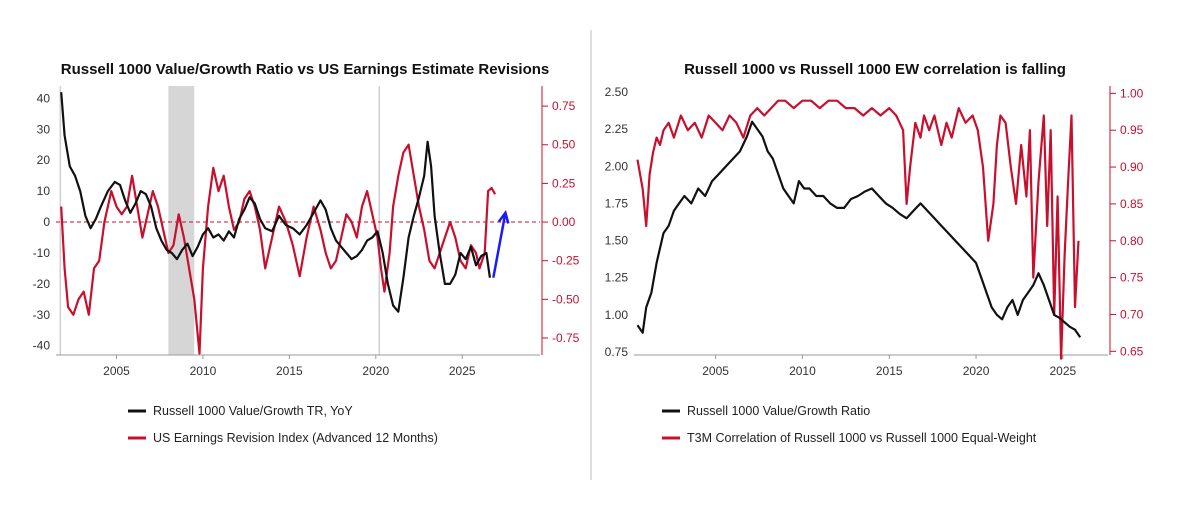 The image size is (1185, 512). Describe the element at coordinates (566, 299) in the screenshot. I see `left-y-right-tick-5: -0.50` at that location.